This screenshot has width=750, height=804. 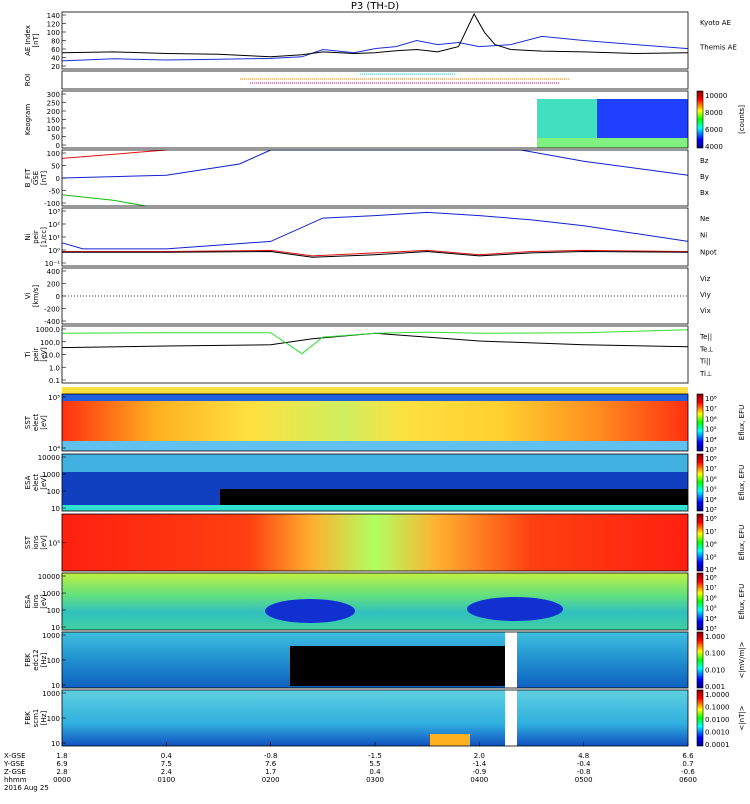 What do you see at coordinates (167, 756) in the screenshot?
I see `x-tick-x: 0.4` at bounding box center [167, 756].